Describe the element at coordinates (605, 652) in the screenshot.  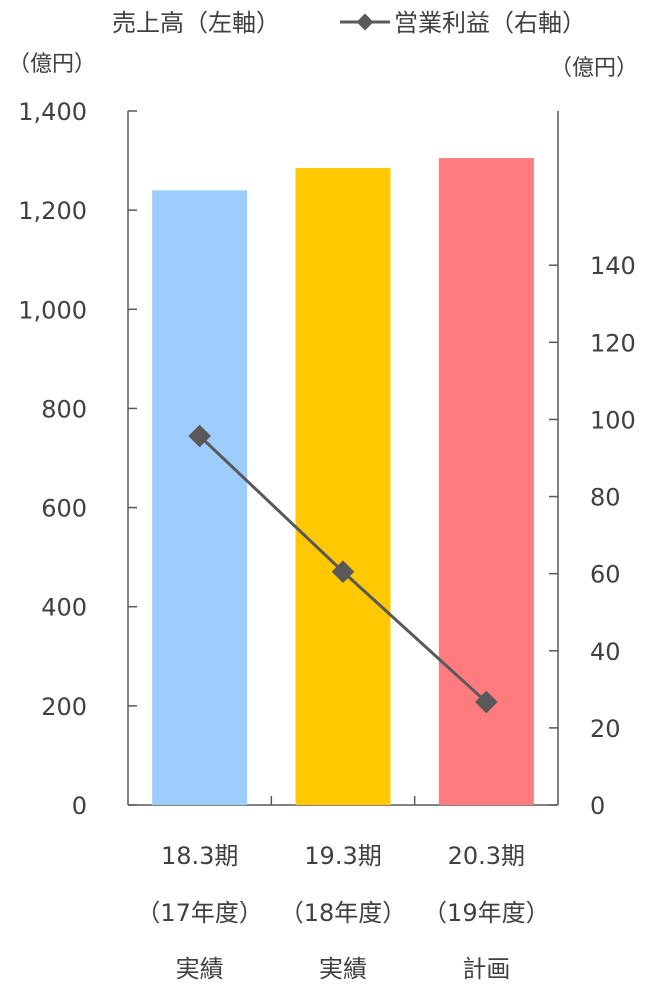
I see `right-tick-label: 40` at that location.